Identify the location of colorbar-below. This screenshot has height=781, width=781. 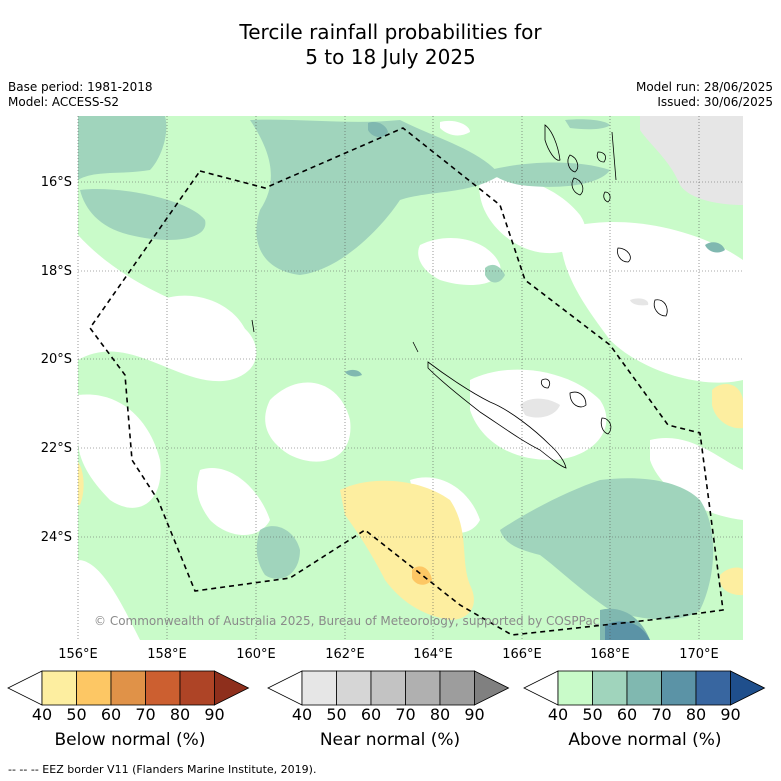
(128, 688).